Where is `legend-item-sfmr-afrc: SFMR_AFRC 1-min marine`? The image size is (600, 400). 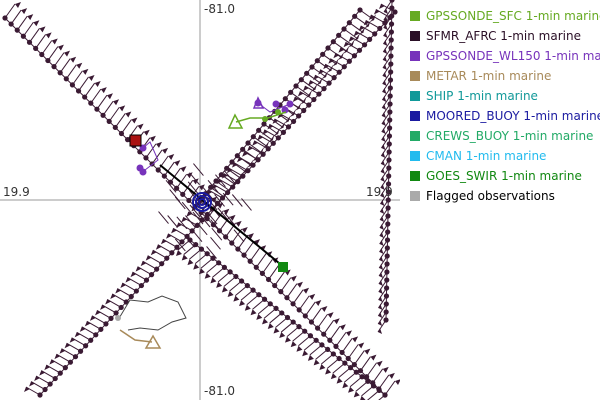
legend-item-sfmr-afrc: SFMR_AFRC 1-min marine is located at coordinates (505, 36).